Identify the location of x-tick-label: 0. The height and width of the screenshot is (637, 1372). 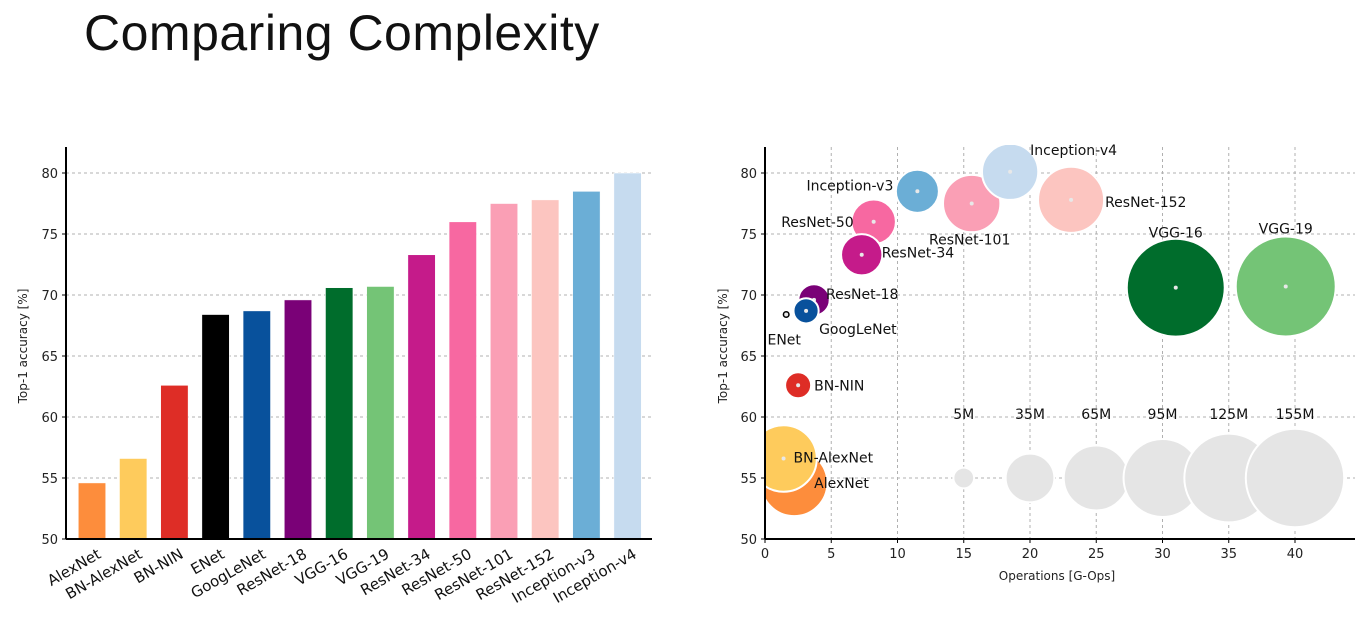
(765, 554).